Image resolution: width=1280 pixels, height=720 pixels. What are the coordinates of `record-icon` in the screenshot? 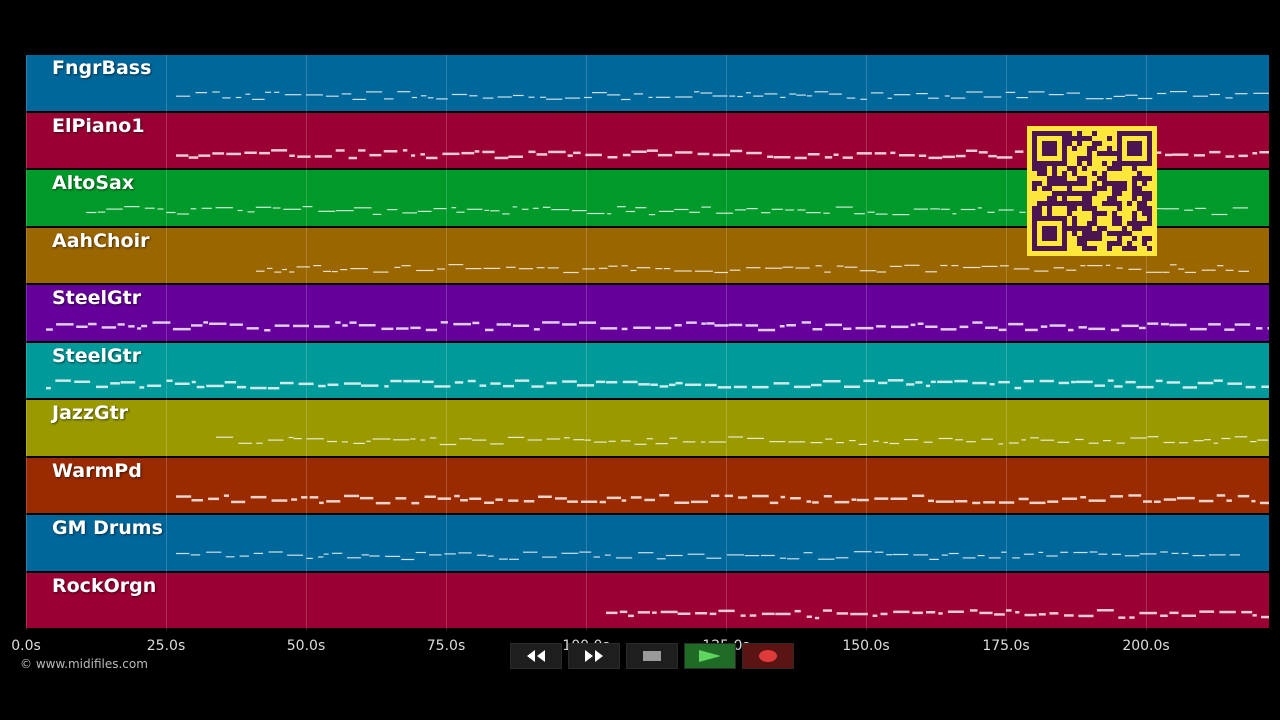 It's located at (768, 656).